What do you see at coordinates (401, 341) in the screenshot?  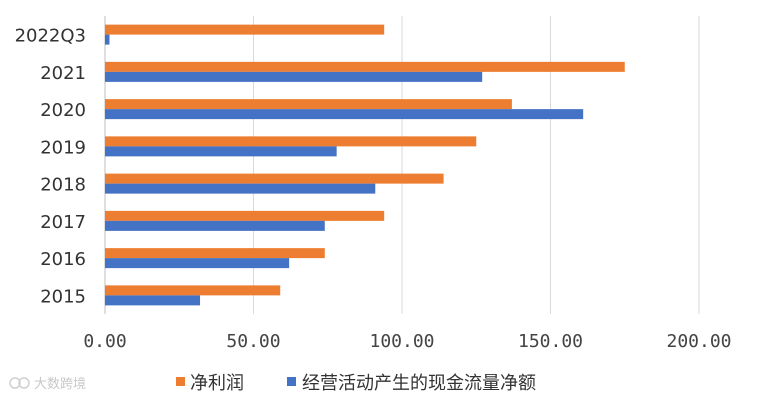 I see `x-tick-label: 100.00` at bounding box center [401, 341].